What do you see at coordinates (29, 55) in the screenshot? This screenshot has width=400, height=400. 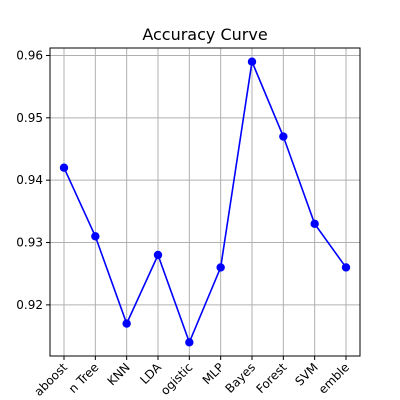 I see `y-tick-label: 0.96` at bounding box center [29, 55].